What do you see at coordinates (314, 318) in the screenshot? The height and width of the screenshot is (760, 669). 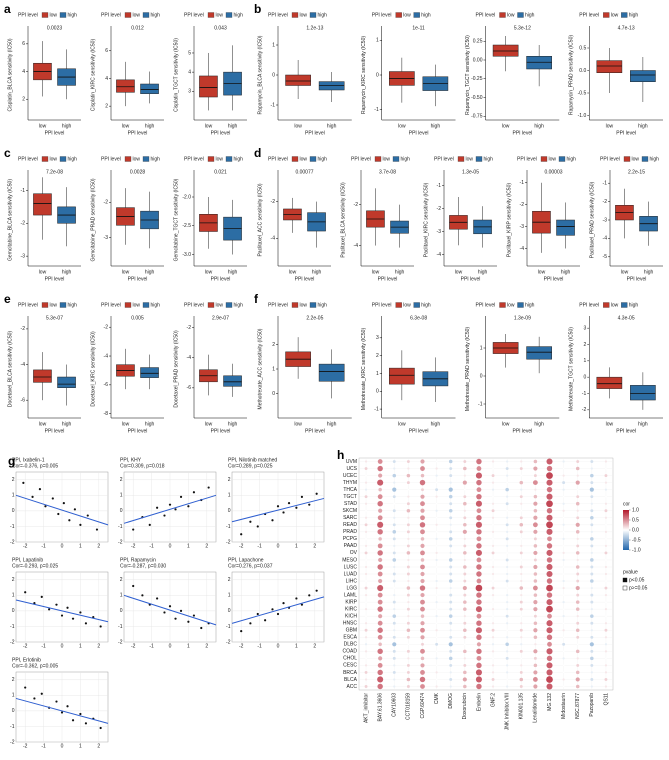 I see `p-value: 2.2e-05` at bounding box center [314, 318].